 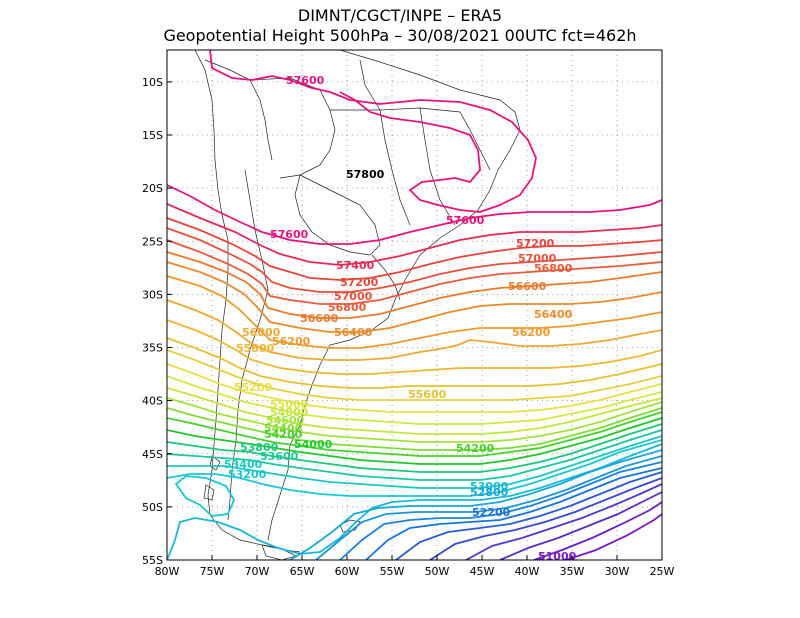 What do you see at coordinates (392, 571) in the screenshot?
I see `x-tick-label: 55W` at bounding box center [392, 571].